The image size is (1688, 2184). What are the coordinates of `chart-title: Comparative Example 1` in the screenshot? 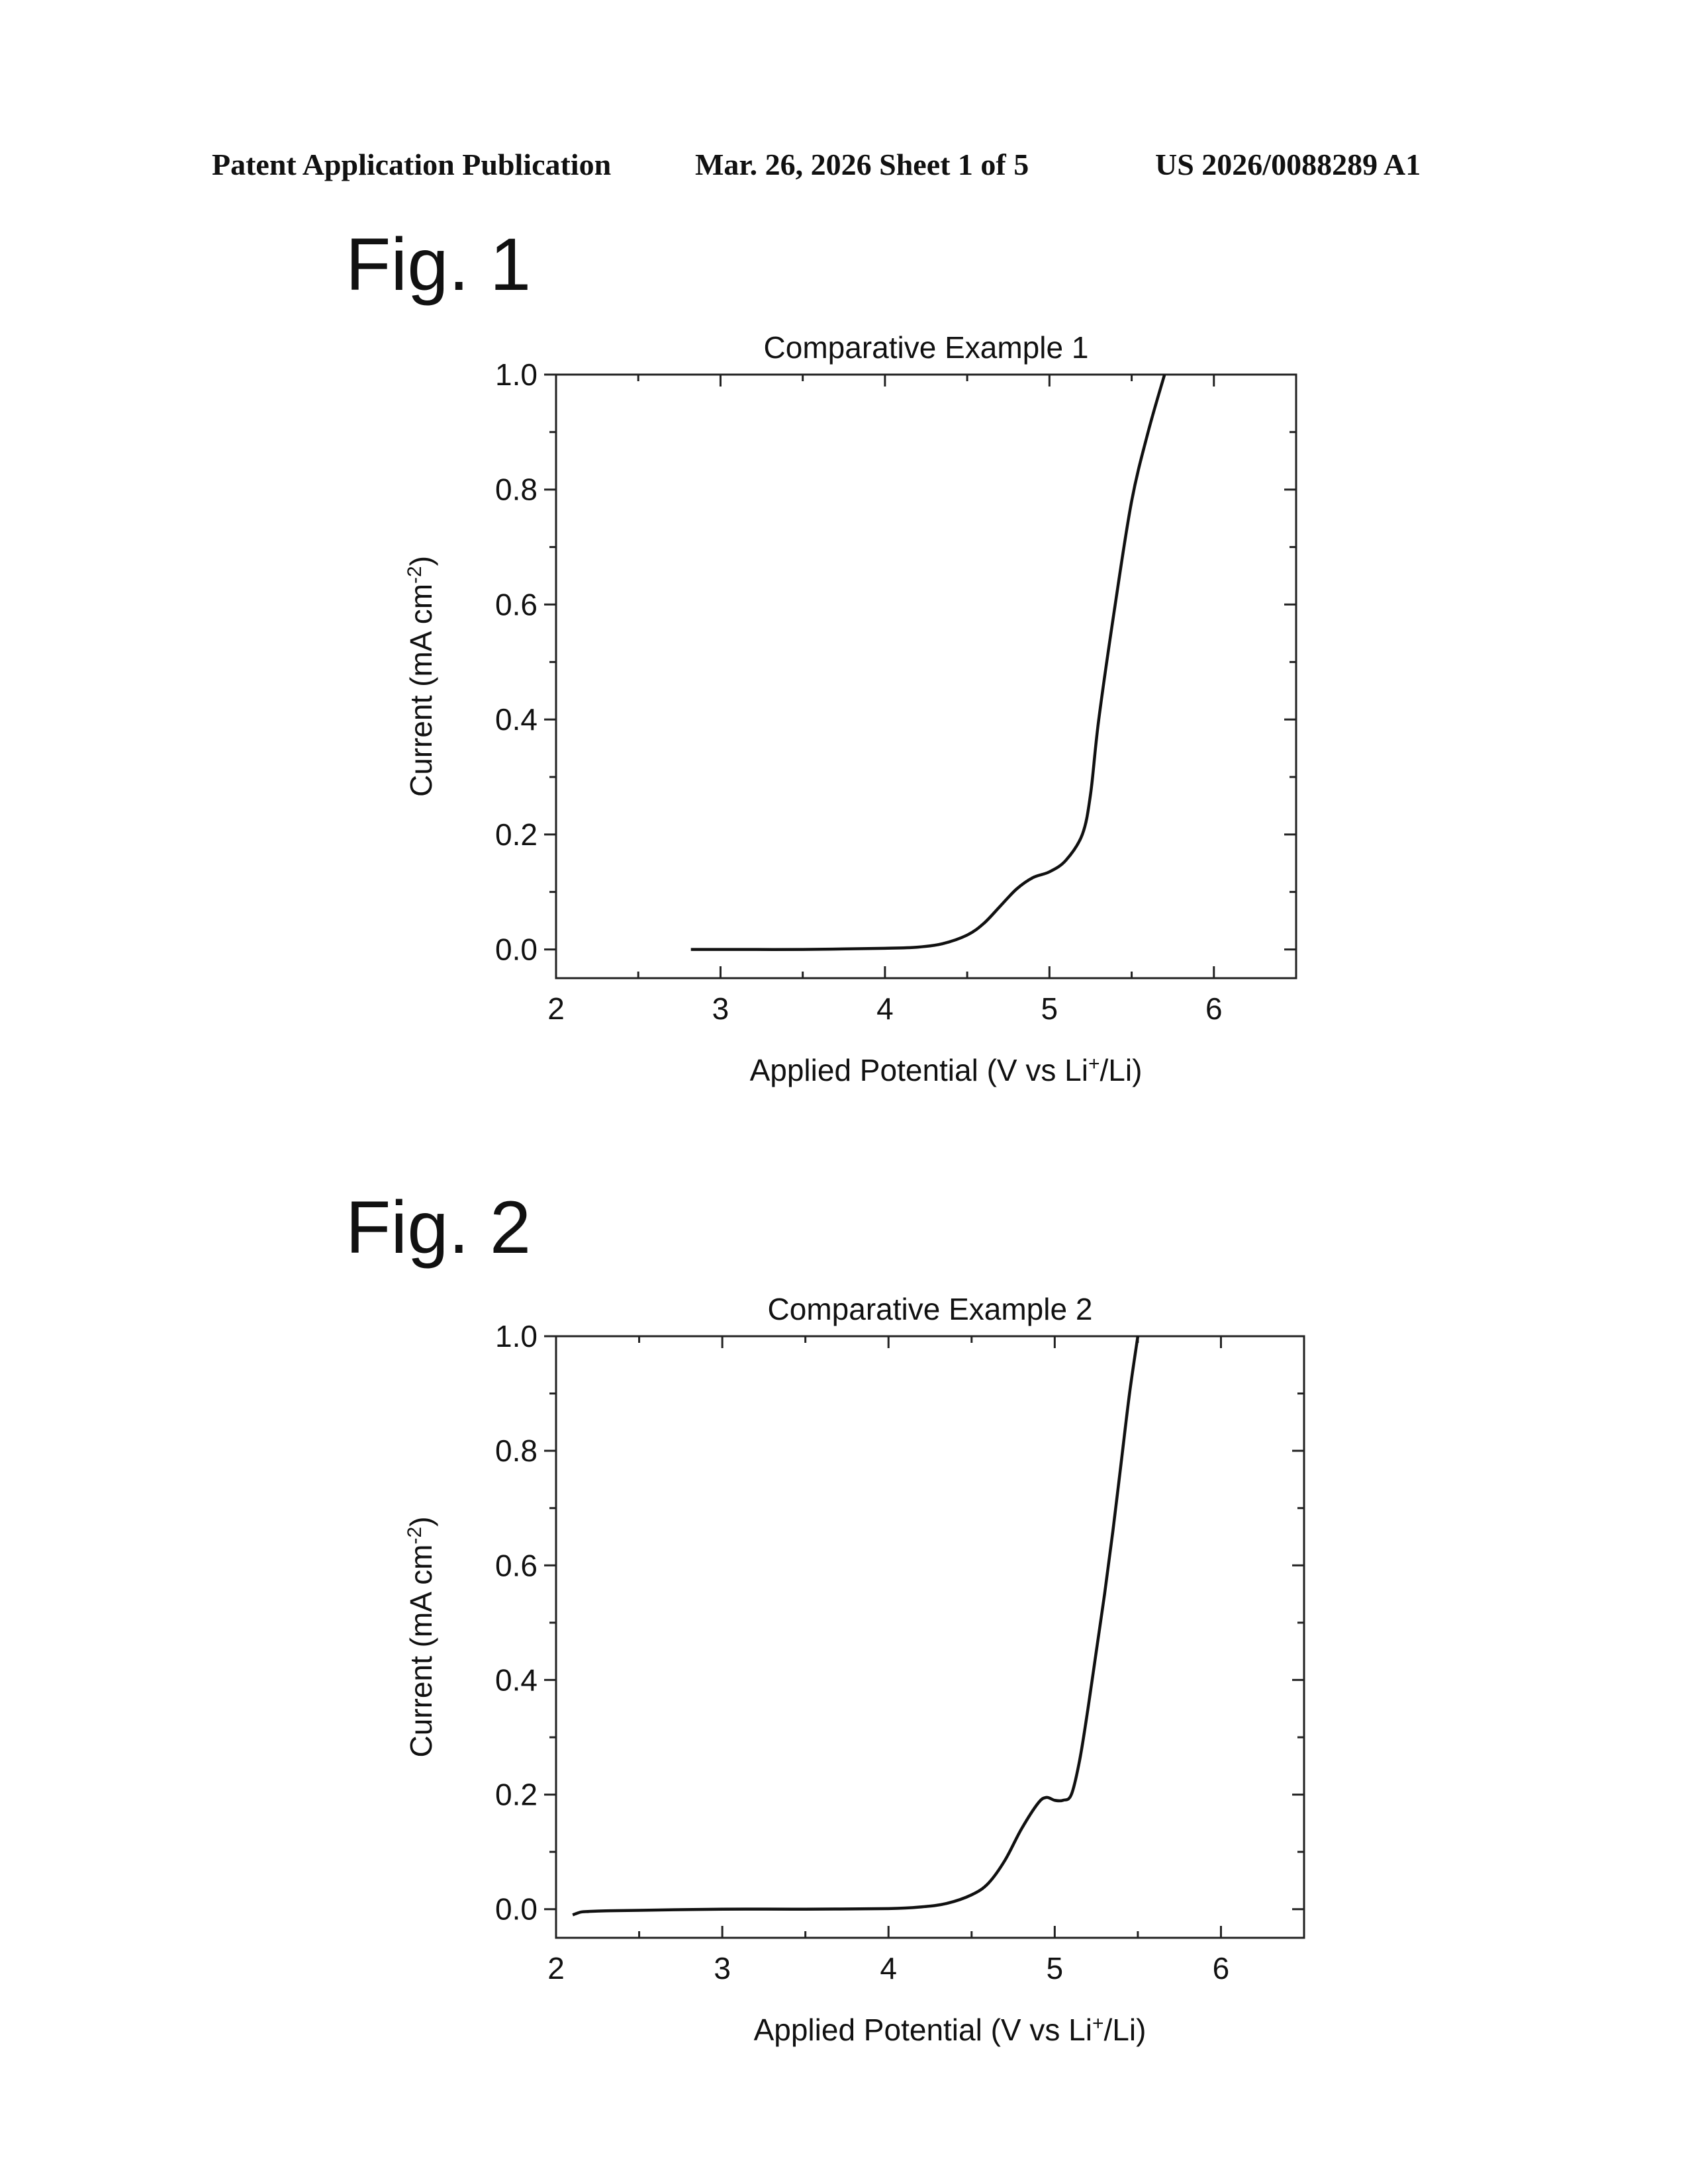 It's located at (926, 348).